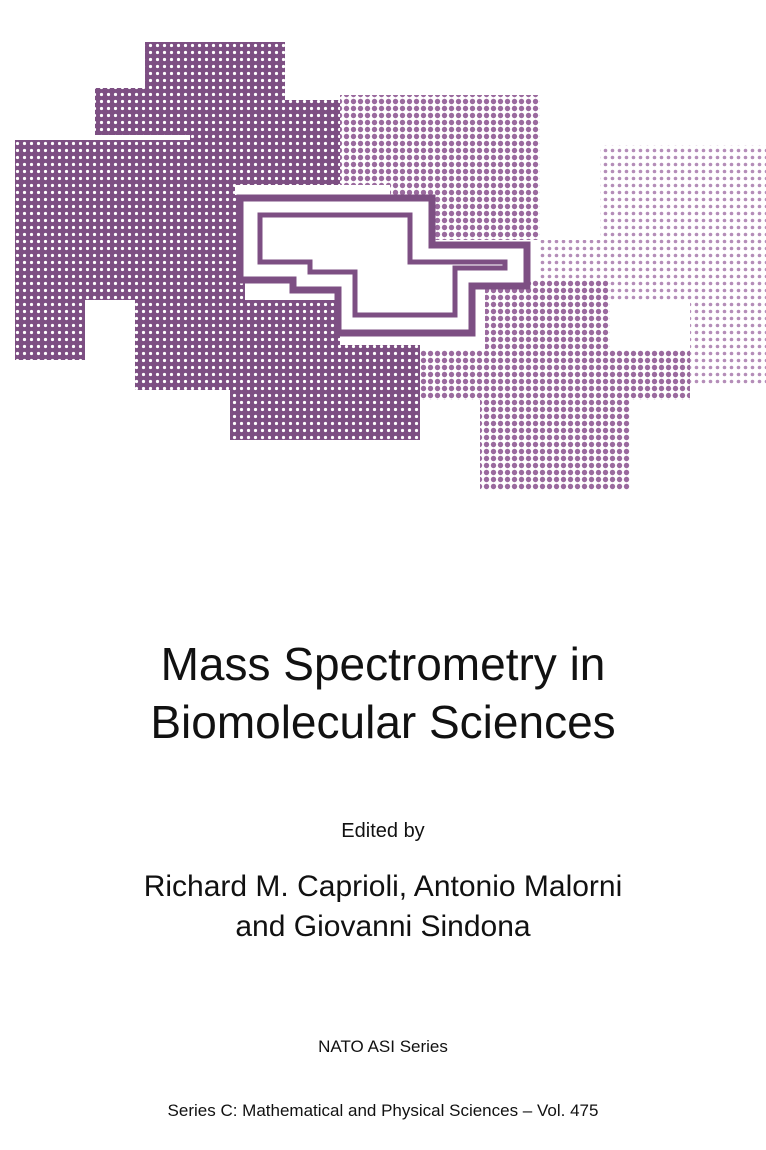  Describe the element at coordinates (383, 664) in the screenshot. I see `title-line: Mass Spectrometry in` at that location.